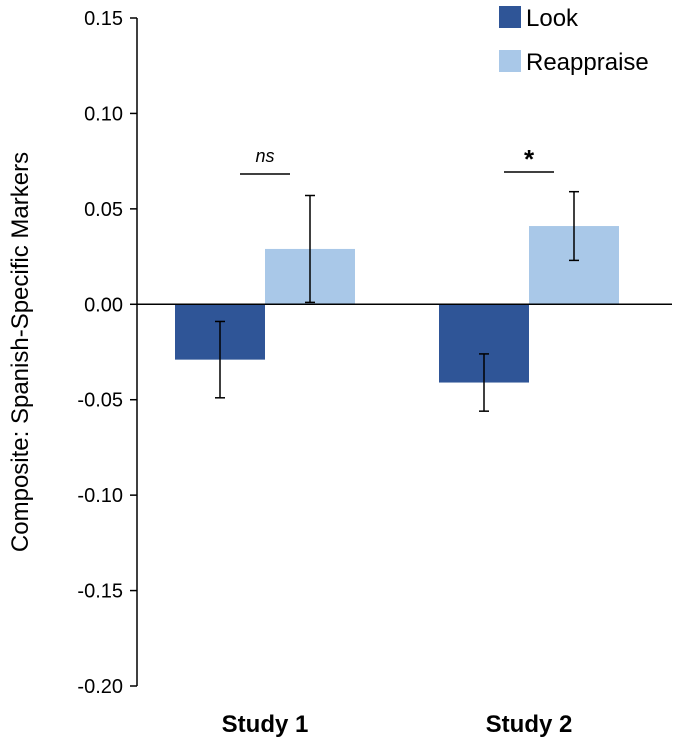  Describe the element at coordinates (103, 305) in the screenshot. I see `y-tick-label: 0.00` at that location.